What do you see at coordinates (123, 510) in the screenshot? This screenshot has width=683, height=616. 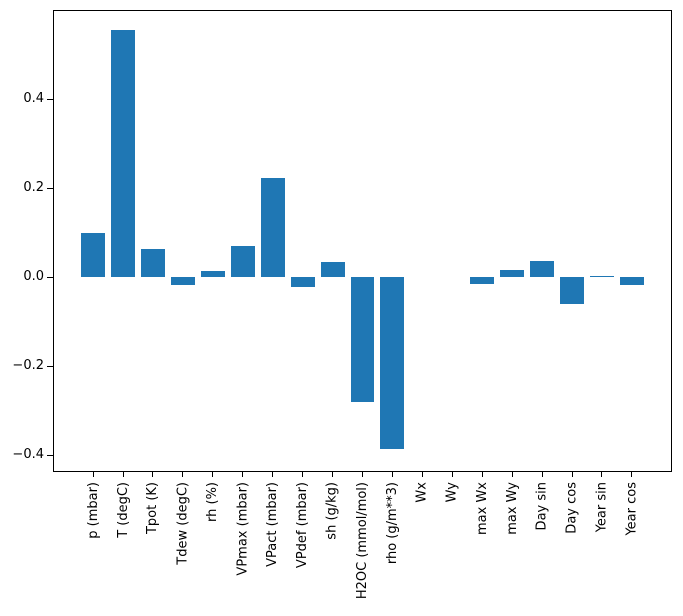 I see `x-axis-tick-label: T (degC)` at bounding box center [123, 510].